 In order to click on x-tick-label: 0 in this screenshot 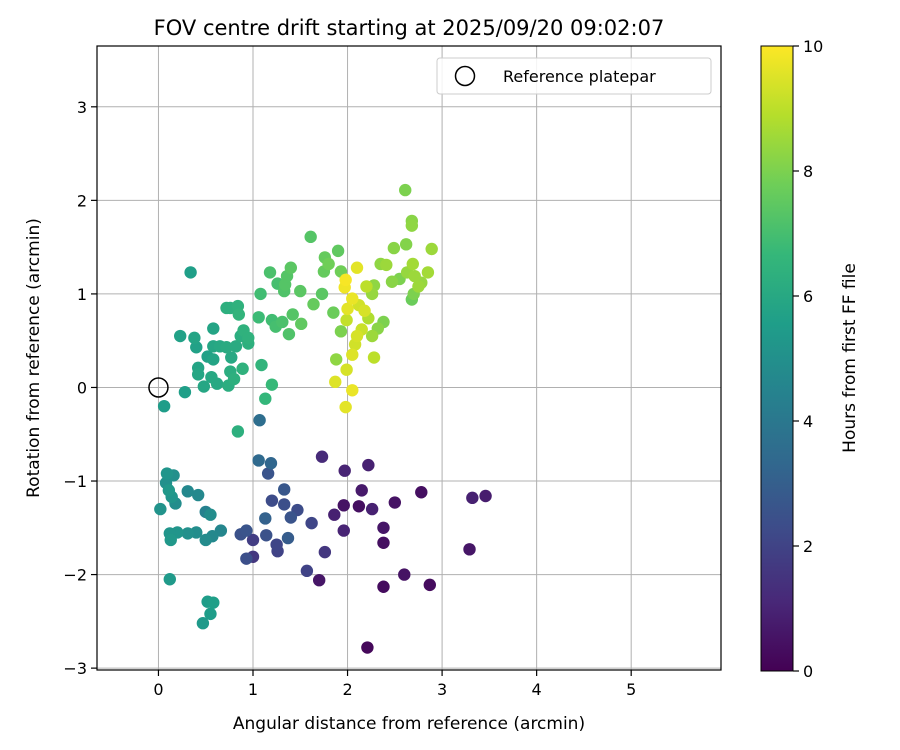, I will do `click(158, 689)`.